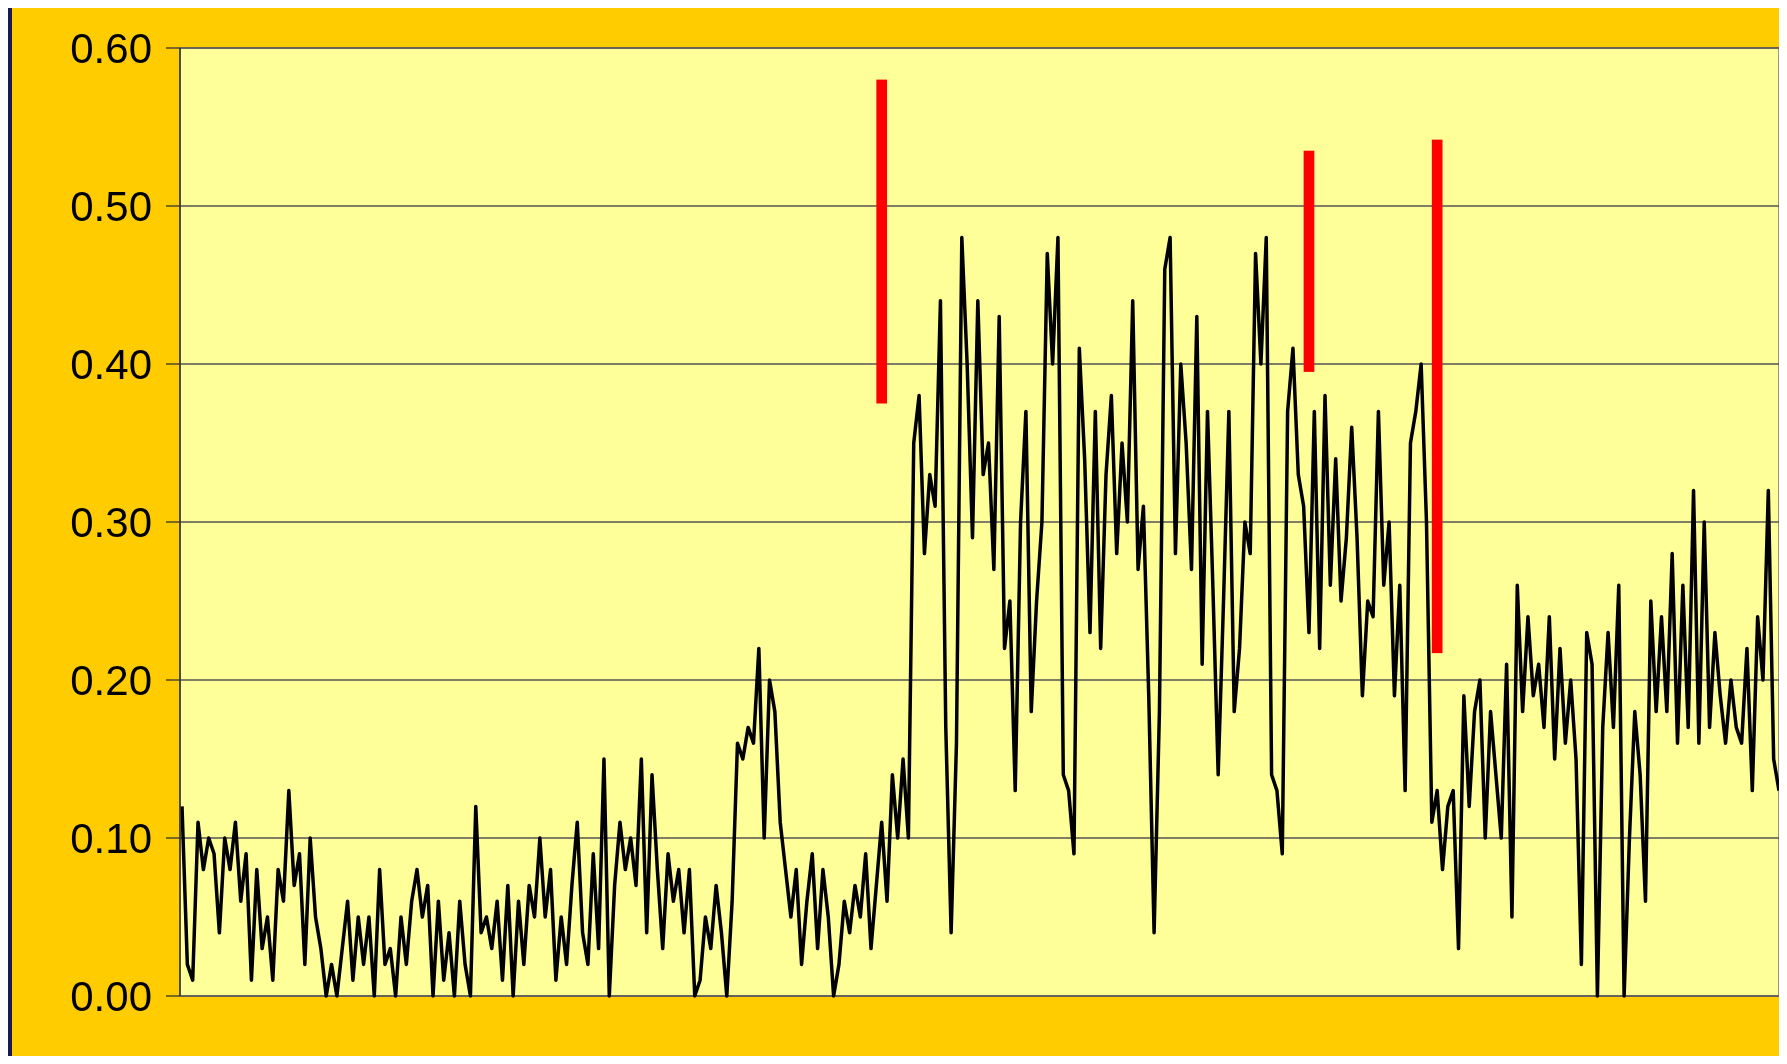 The width and height of the screenshot is (1787, 1064). Describe the element at coordinates (111, 838) in the screenshot. I see `y-tick-label: 0.10` at that location.